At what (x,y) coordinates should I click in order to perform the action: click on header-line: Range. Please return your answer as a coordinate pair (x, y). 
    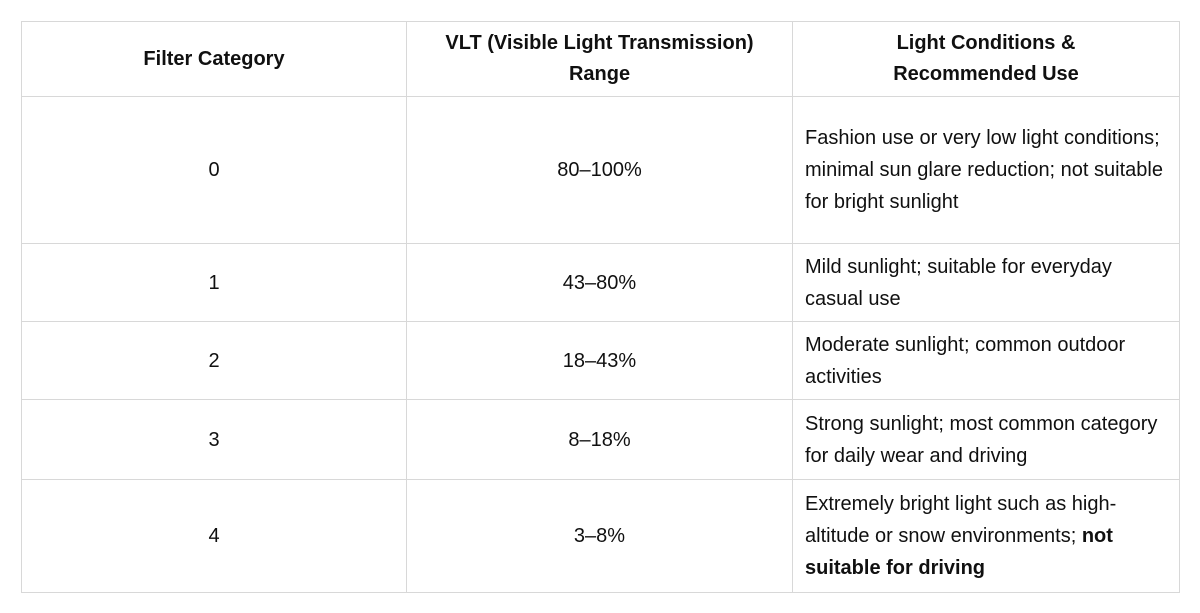
    Looking at the image, I should click on (599, 74).